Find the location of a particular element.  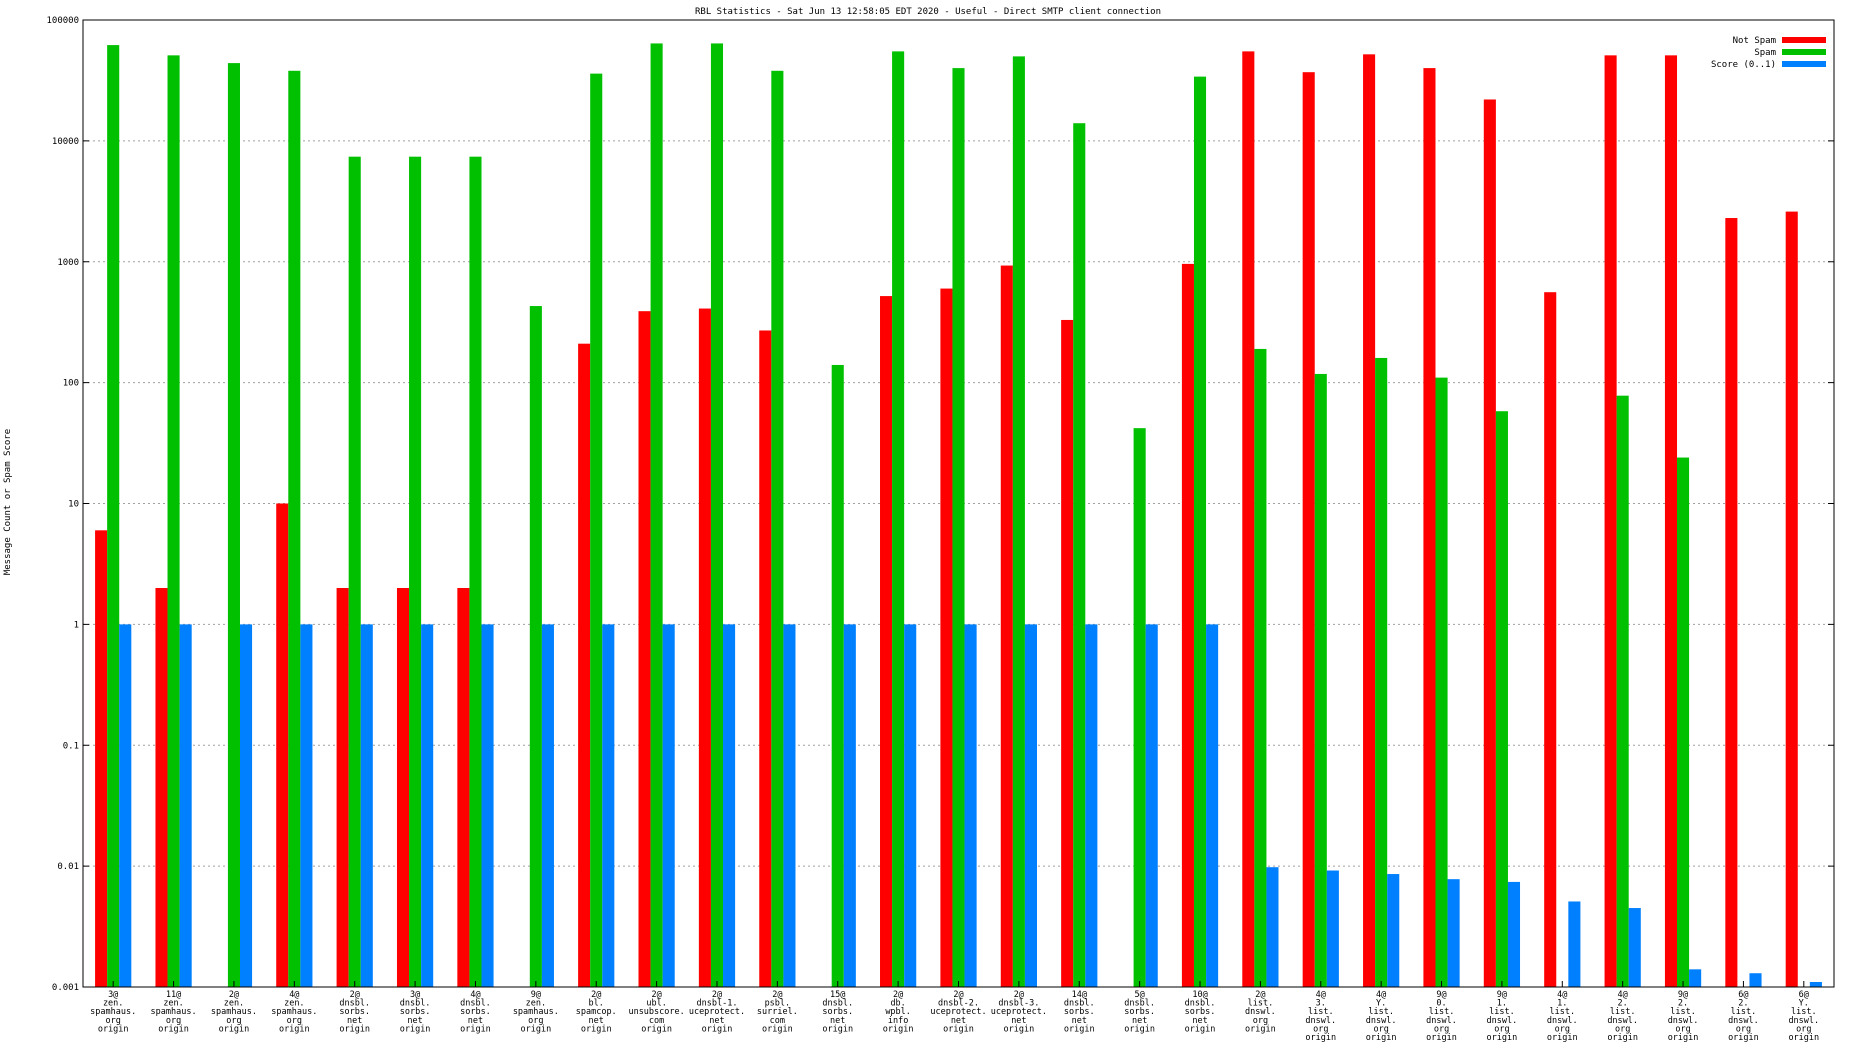

x-tick-label-line: 1. is located at coordinates (1562, 1004).